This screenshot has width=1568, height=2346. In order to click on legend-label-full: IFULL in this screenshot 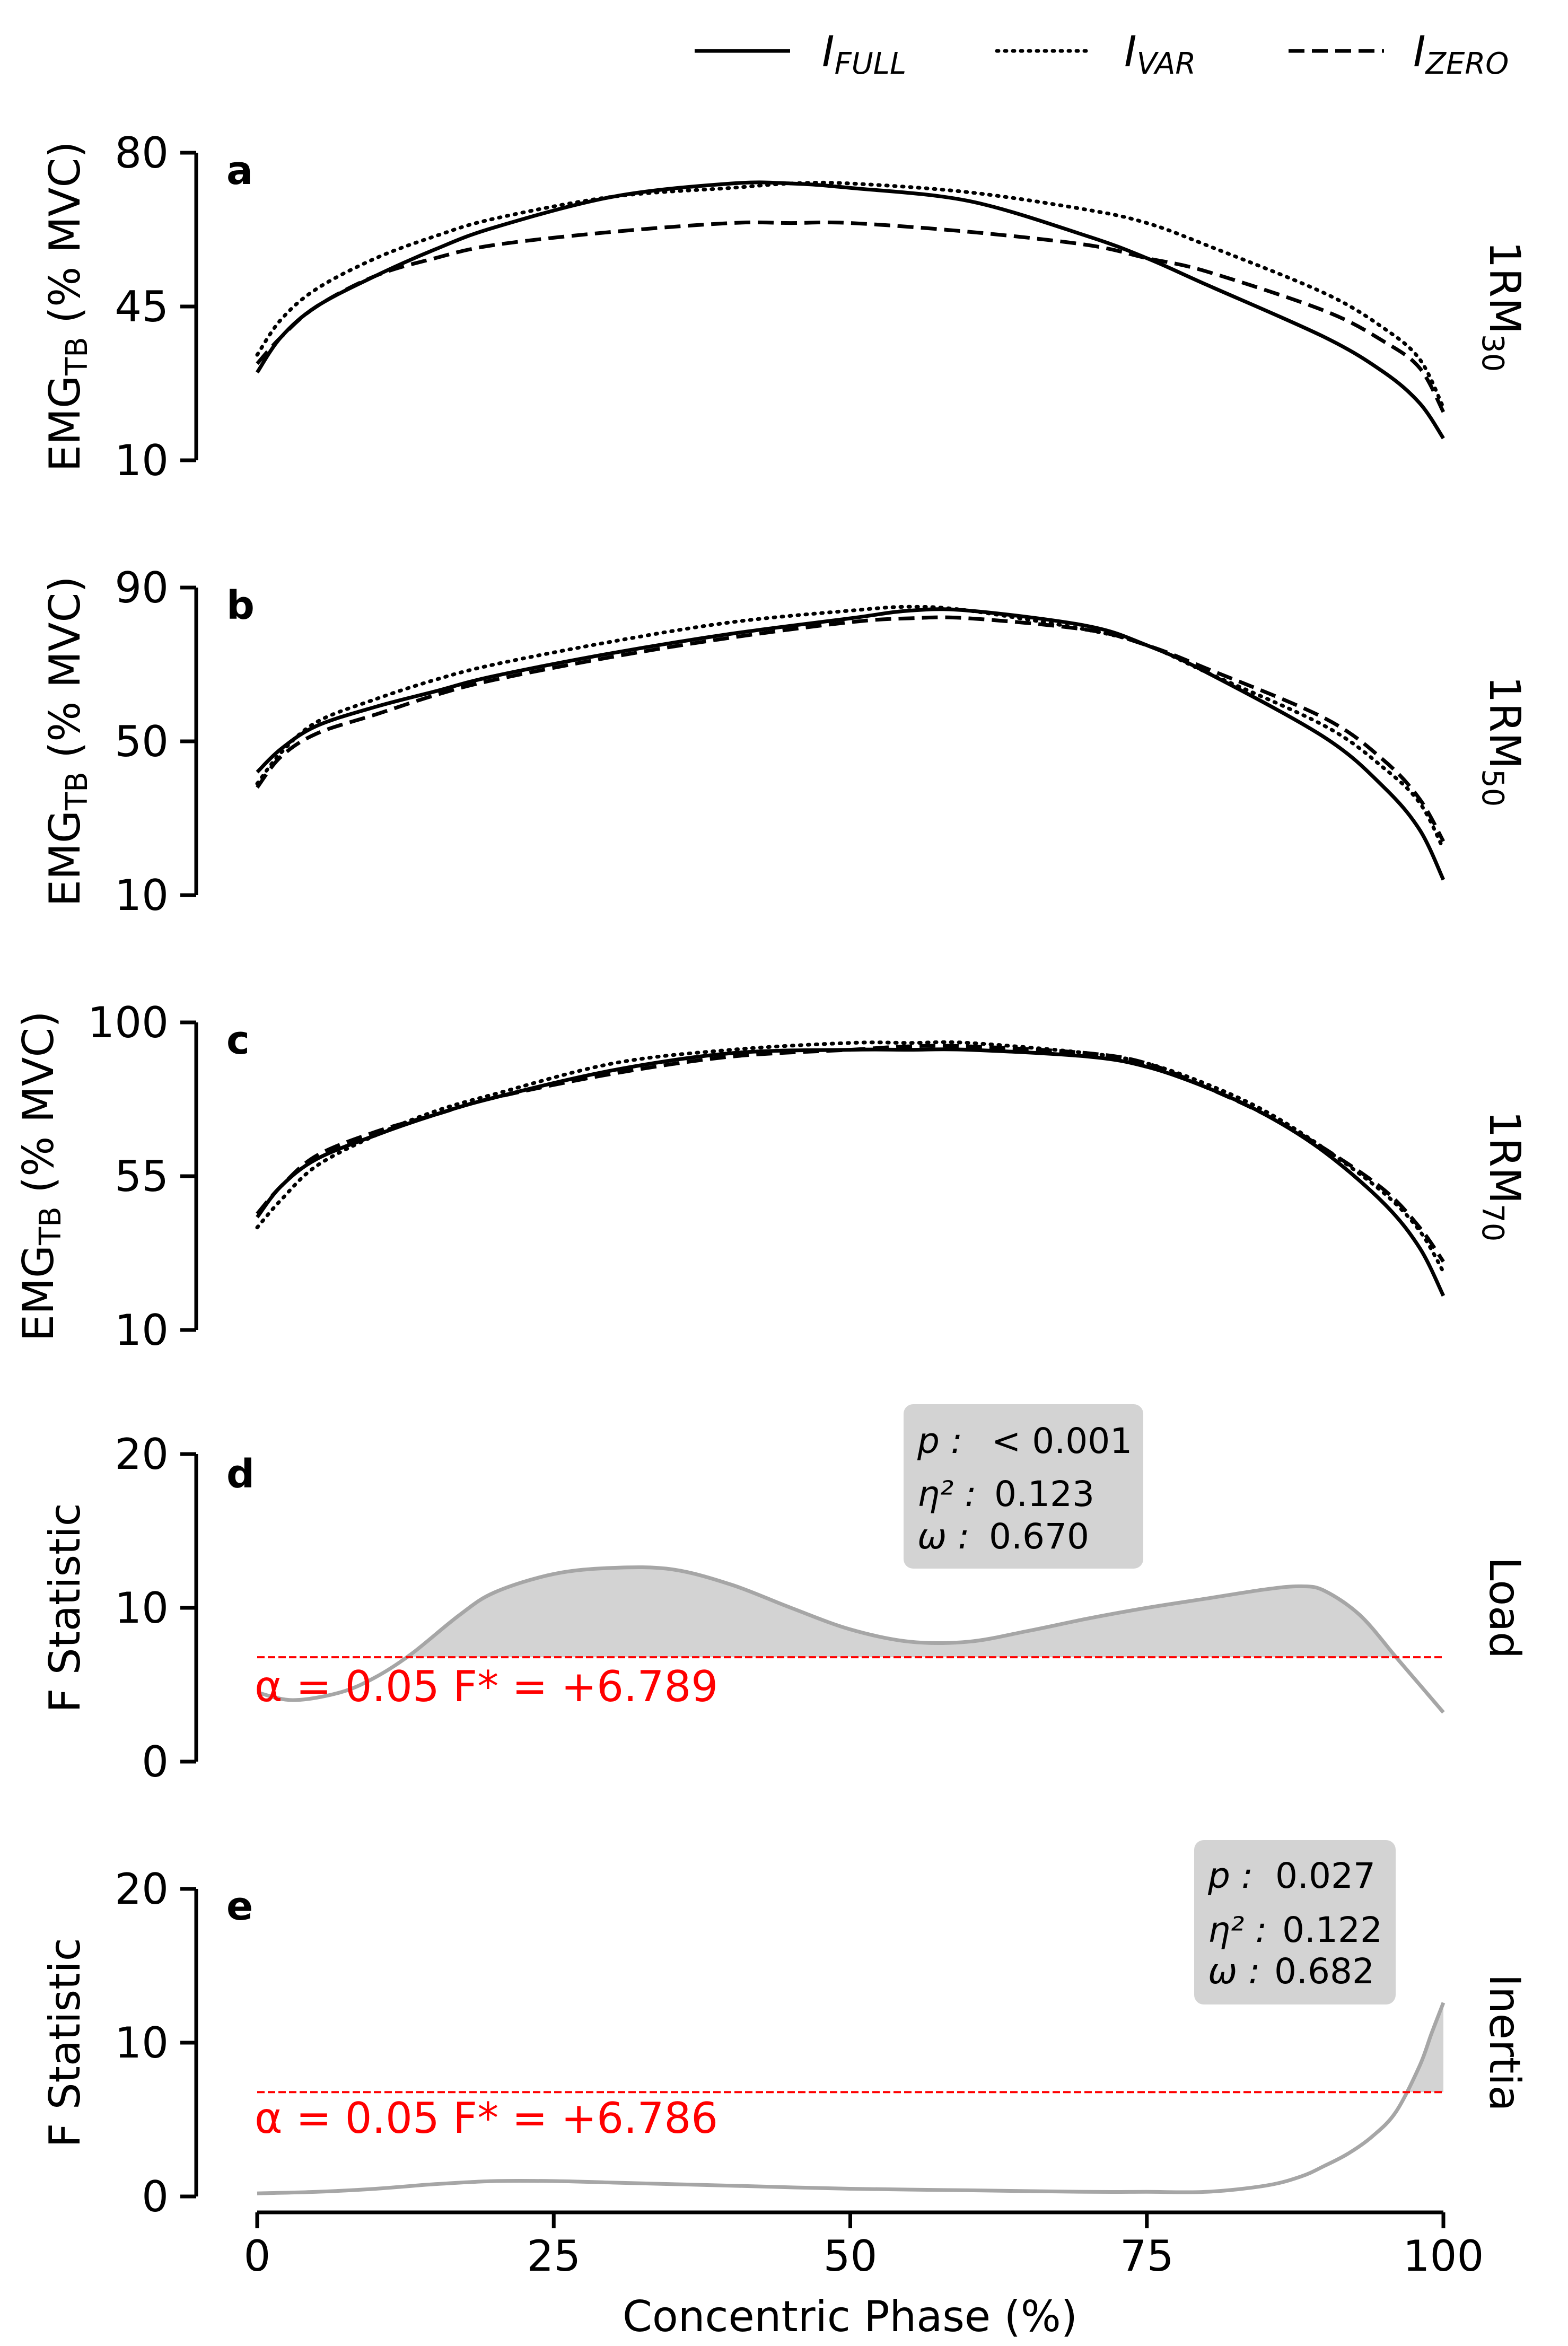, I will do `click(864, 54)`.